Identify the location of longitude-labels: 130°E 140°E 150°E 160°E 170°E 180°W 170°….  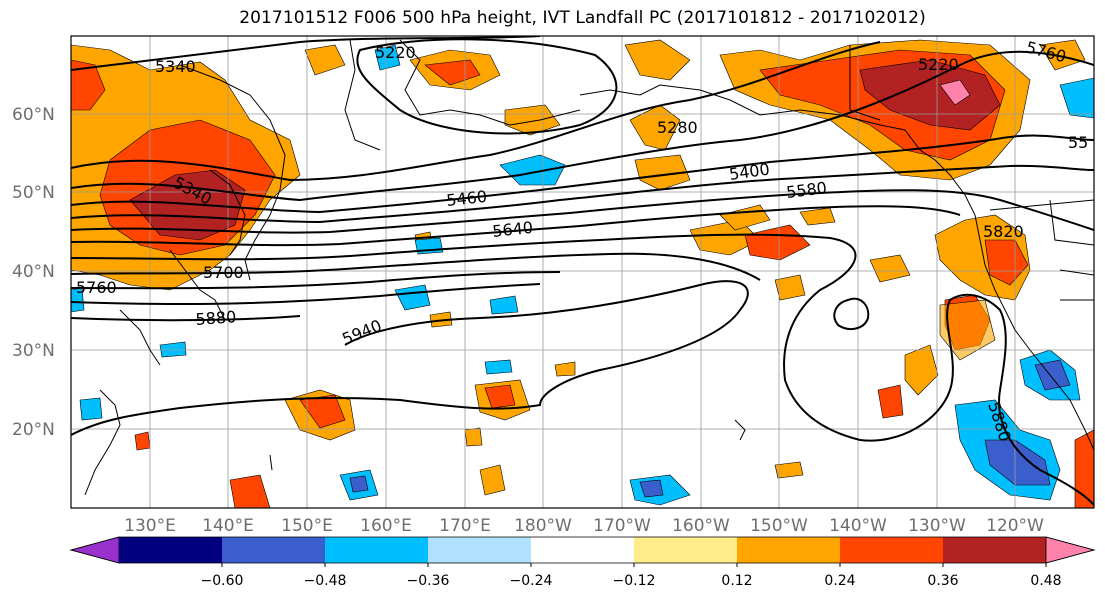
(584, 526).